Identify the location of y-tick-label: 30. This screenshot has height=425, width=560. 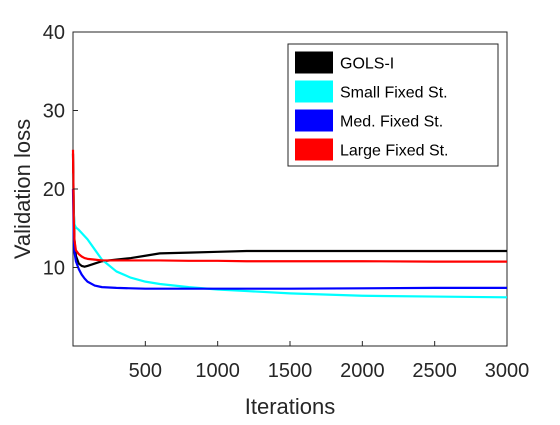
(54, 112).